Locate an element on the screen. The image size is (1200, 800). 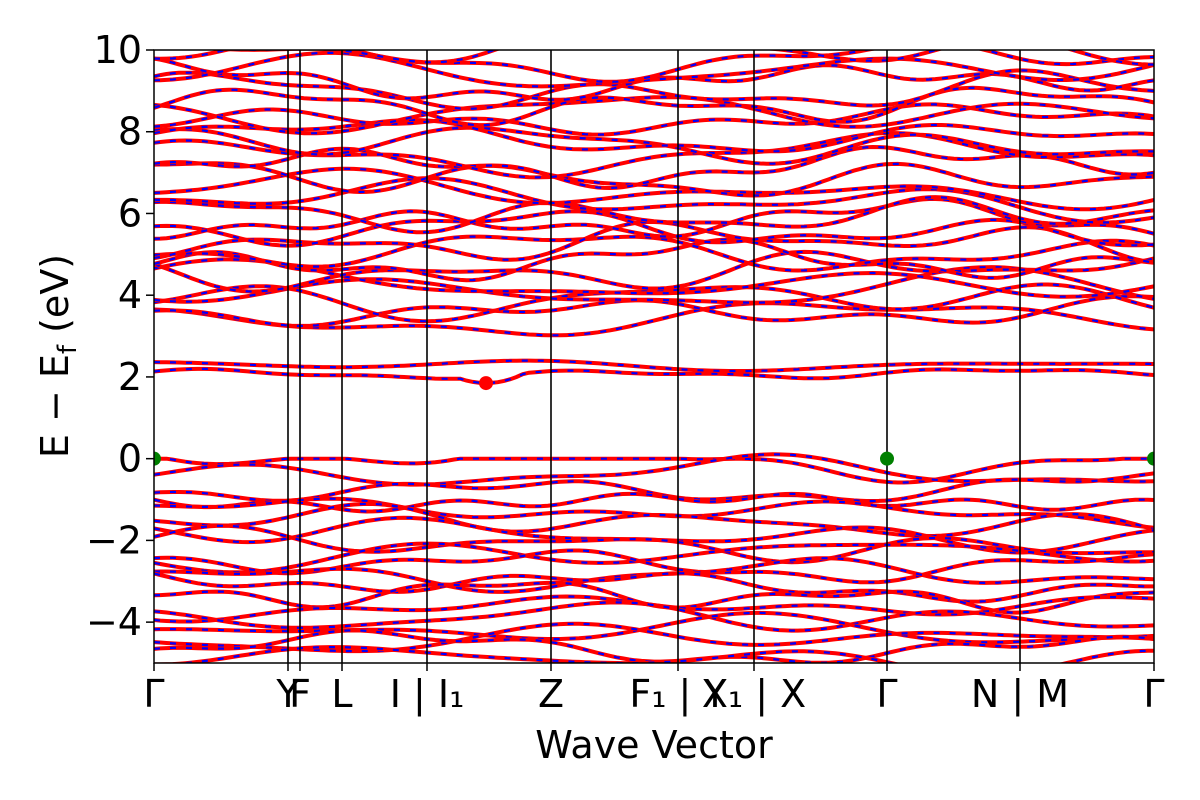
x-tick-label: Z is located at coordinates (551, 694).